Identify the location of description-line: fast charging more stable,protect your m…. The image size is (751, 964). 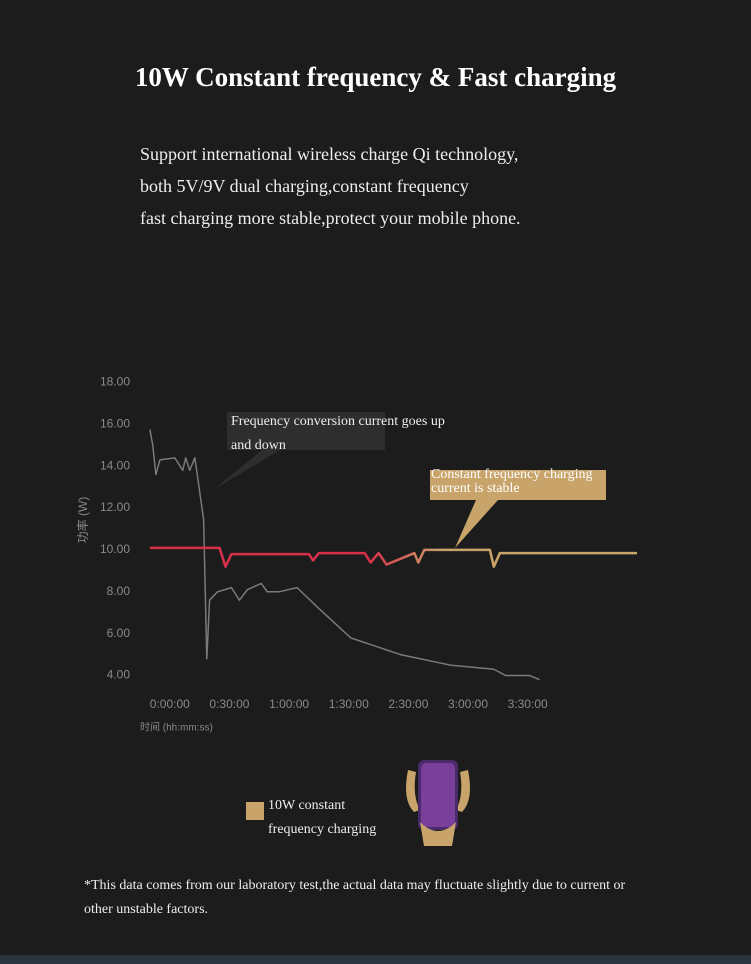
(330, 218).